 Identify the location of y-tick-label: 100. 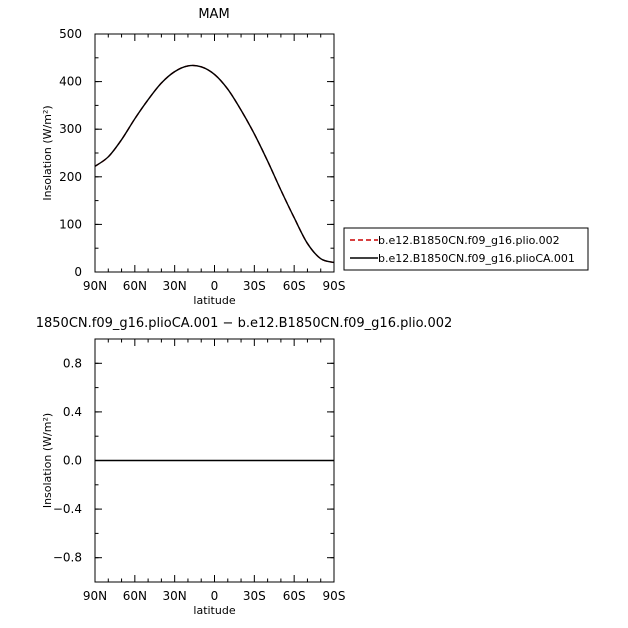
(70, 224).